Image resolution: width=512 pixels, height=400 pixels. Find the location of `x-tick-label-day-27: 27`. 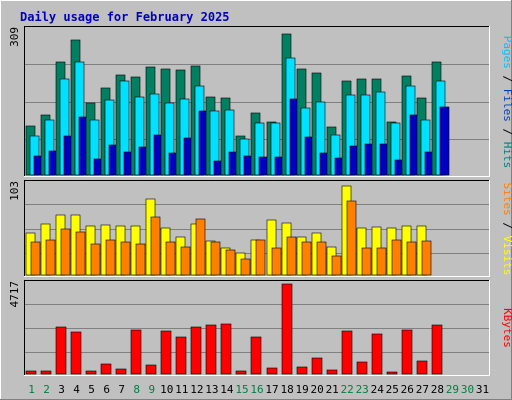

x-tick-label-day-27: 27 is located at coordinates (422, 389).